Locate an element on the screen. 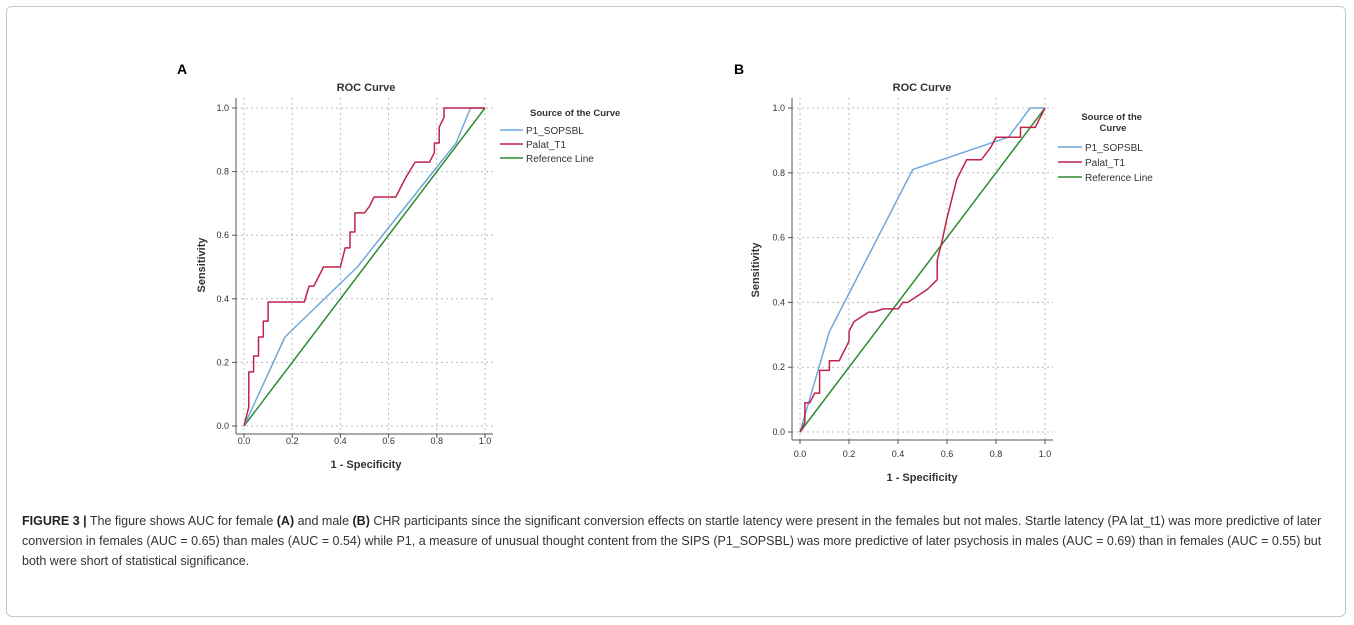  caption-text-1: The figure shows AUC for female is located at coordinates (181, 521).